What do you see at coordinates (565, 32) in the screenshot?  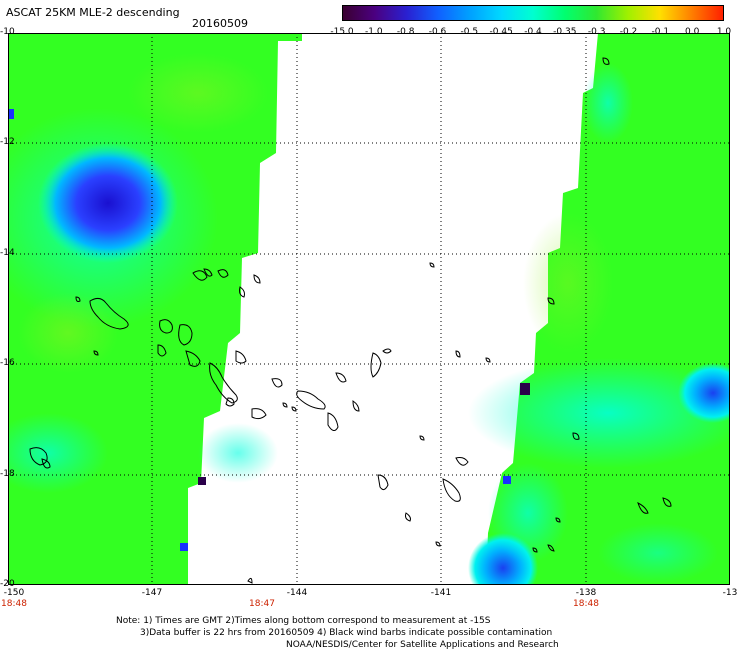 I see `colorbar-tick-label: -0.35` at bounding box center [565, 32].